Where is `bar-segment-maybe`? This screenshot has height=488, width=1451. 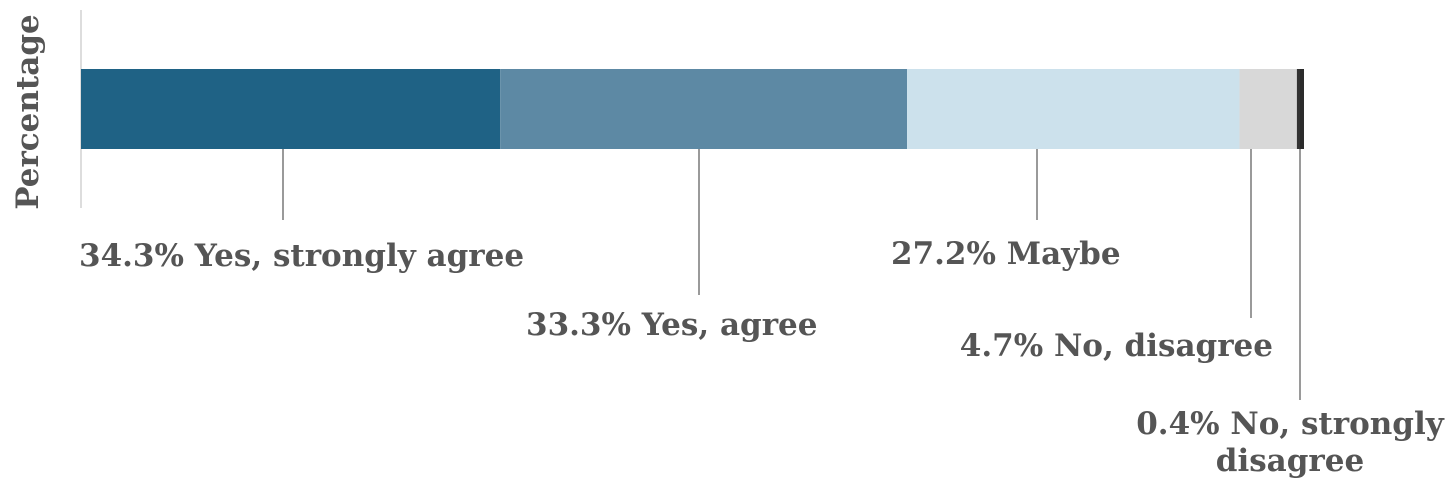
bar-segment-maybe is located at coordinates (1073, 109).